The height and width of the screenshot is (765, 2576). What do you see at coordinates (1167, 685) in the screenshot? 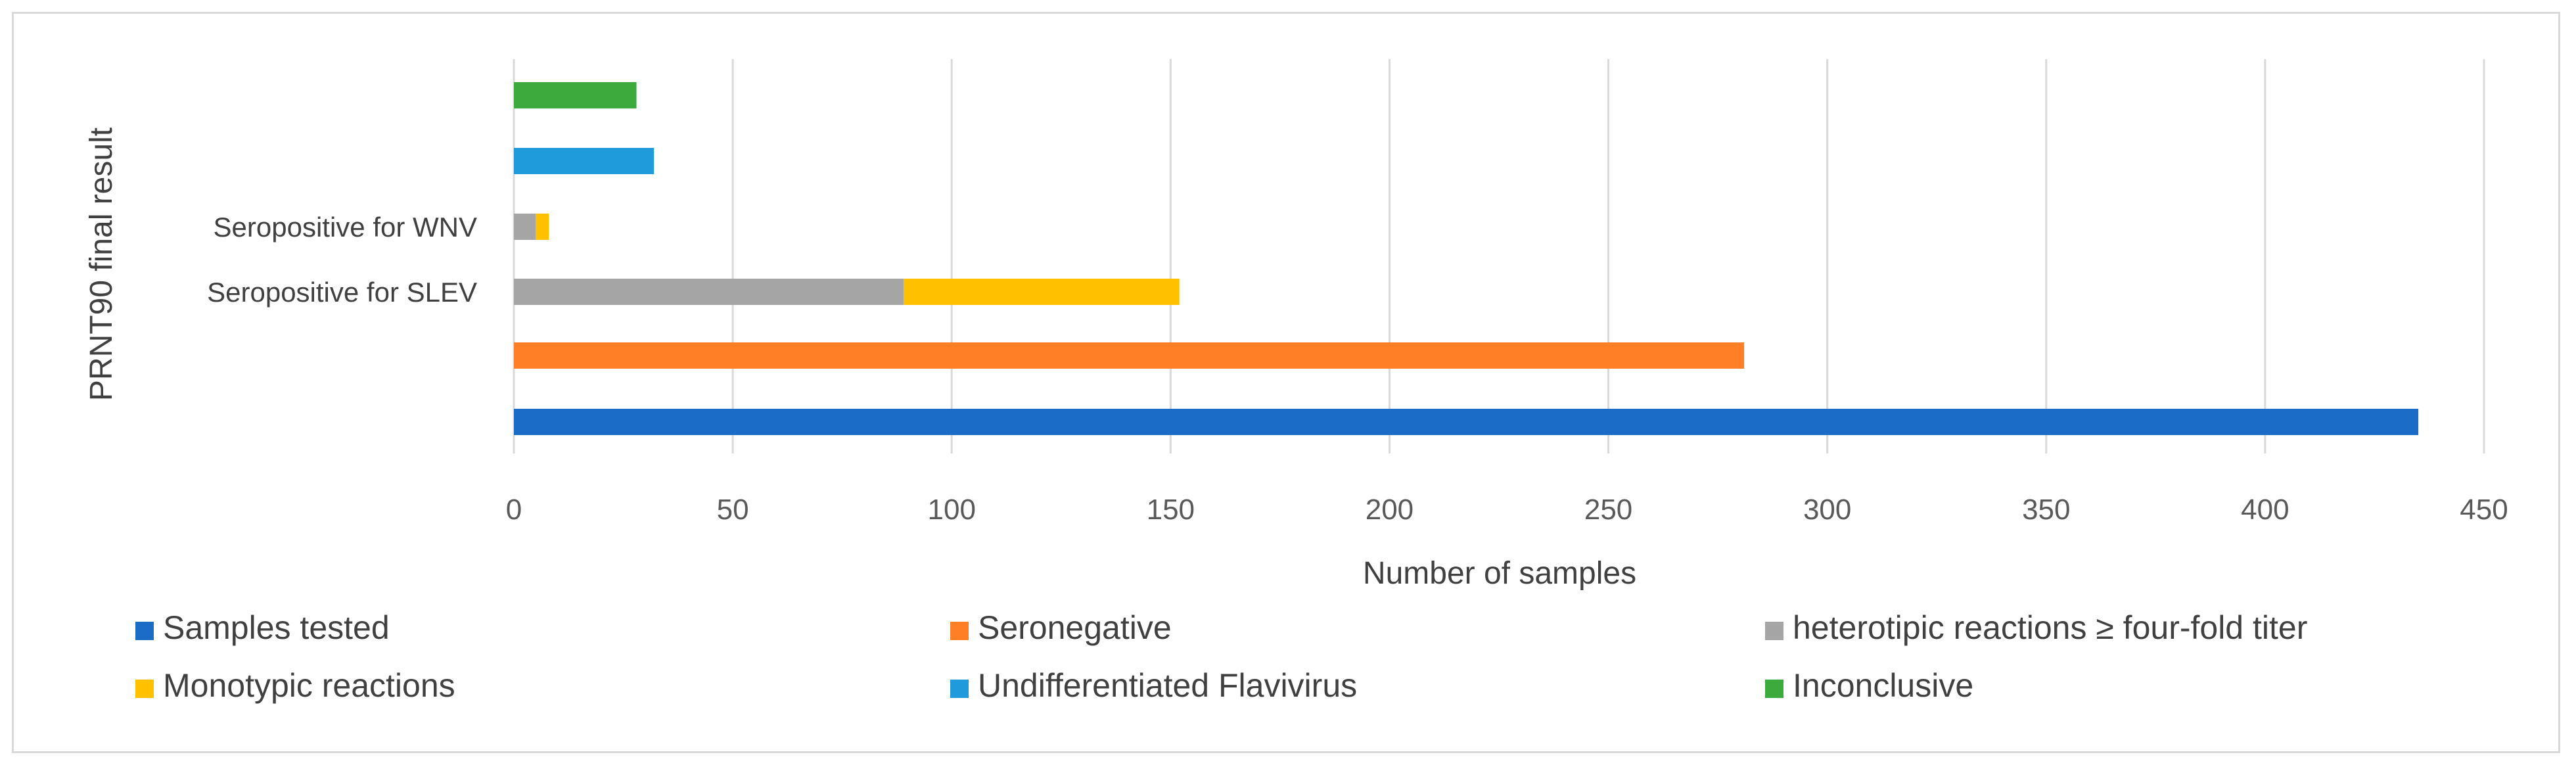
I see `legend-label: Undifferentiated Flavivirus` at bounding box center [1167, 685].